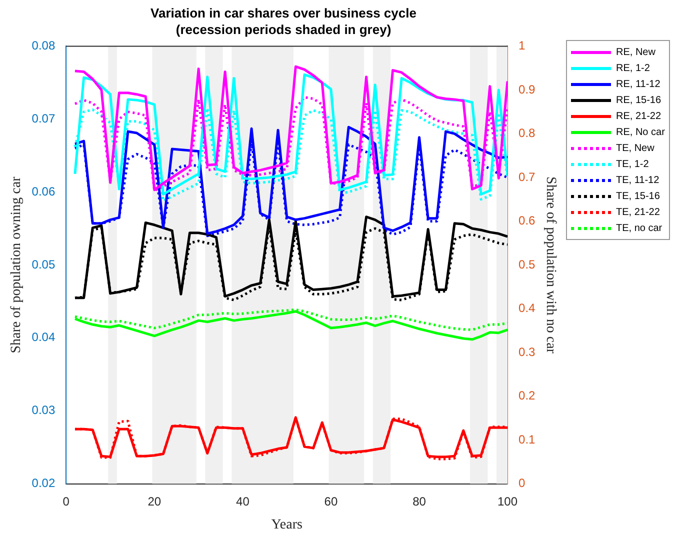 This screenshot has width=679, height=539. I want to click on y-tick-label: 0.06, so click(44, 191).